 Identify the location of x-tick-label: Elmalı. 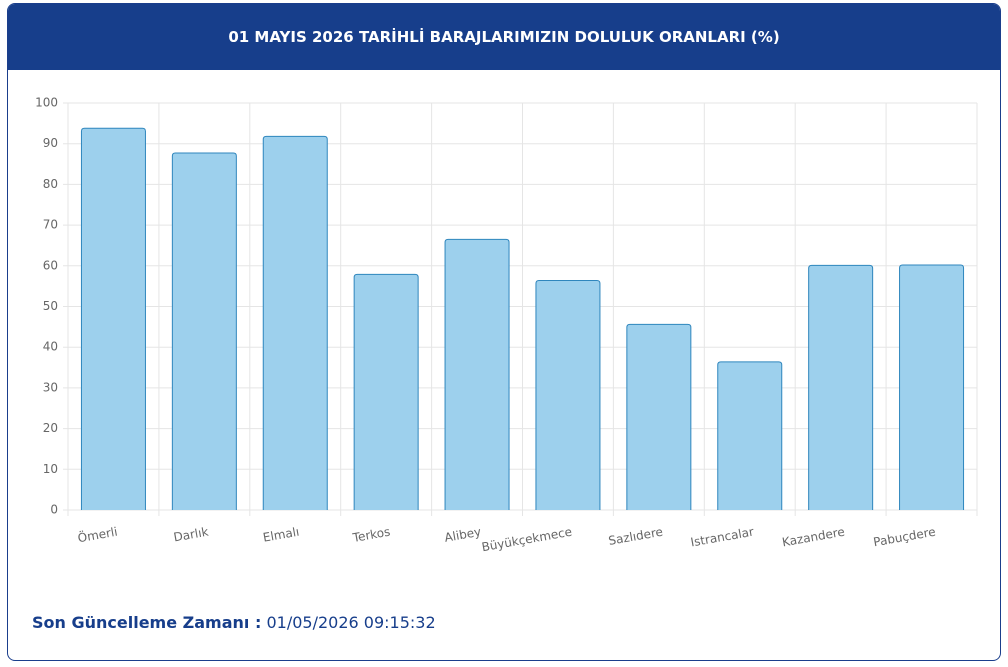
(281, 535).